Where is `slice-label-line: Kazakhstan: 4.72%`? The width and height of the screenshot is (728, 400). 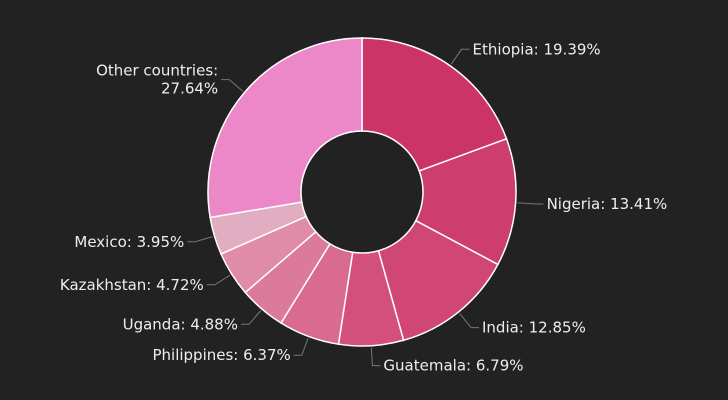
slice-label-line: Kazakhstan: 4.72% is located at coordinates (132, 284).